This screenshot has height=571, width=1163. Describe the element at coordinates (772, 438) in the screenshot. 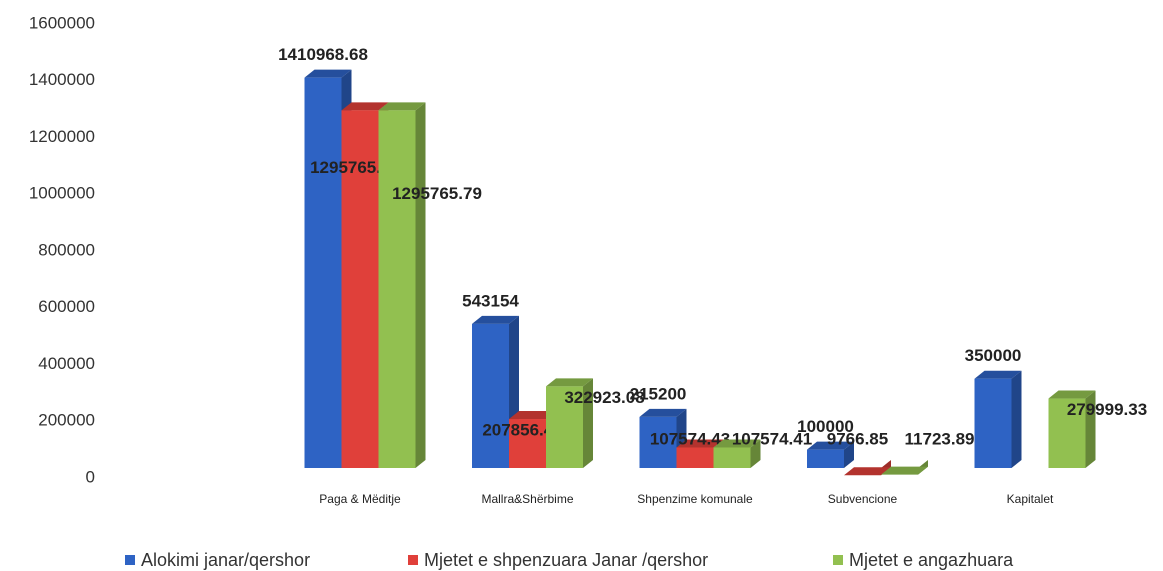

I see `value-label: 107574.41` at that location.